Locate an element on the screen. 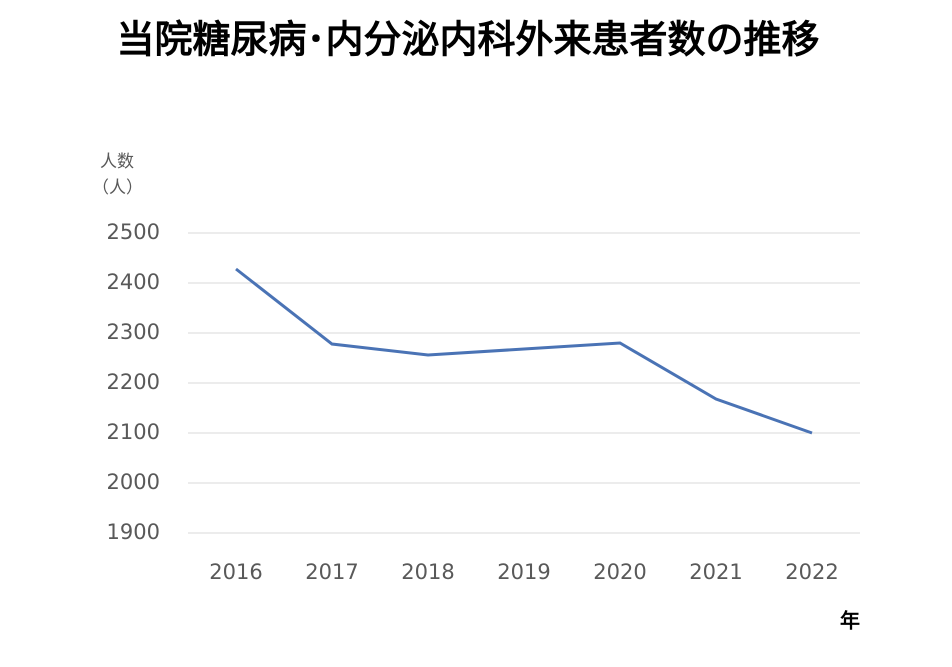 Image resolution: width=952 pixels, height=667 pixels. y-tick-label: 2400 is located at coordinates (133, 282).